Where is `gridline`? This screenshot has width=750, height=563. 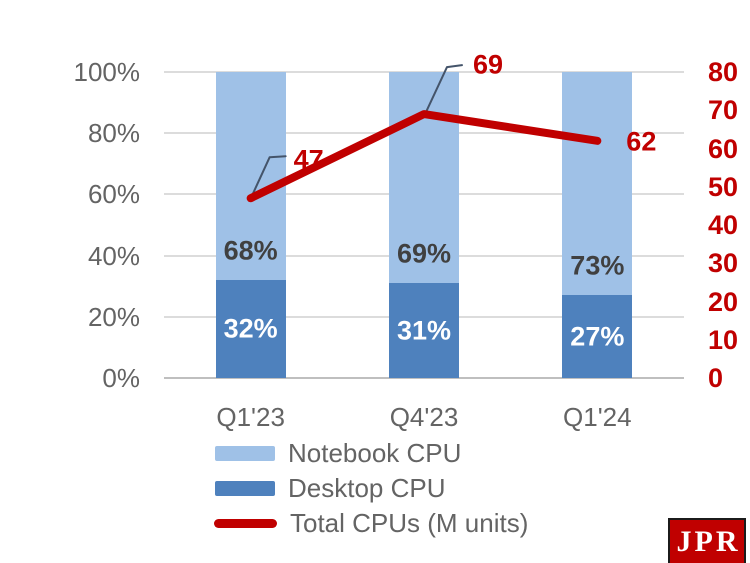
gridline is located at coordinates (424, 378).